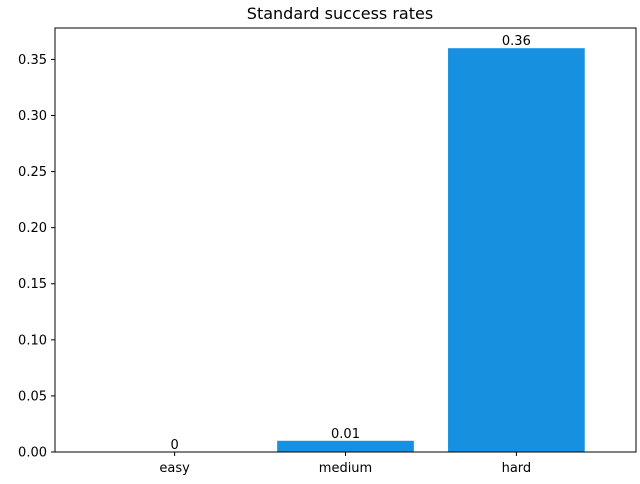  I want to click on value-label-medium: 0.01, so click(345, 434).